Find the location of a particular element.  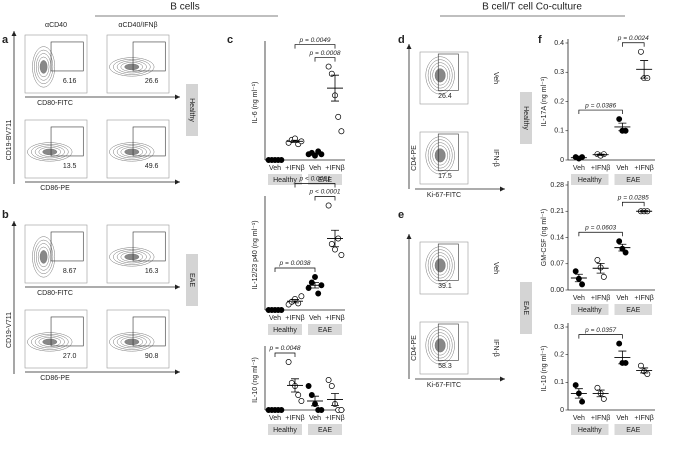

y-tick-label: 0.28 is located at coordinates (557, 185).